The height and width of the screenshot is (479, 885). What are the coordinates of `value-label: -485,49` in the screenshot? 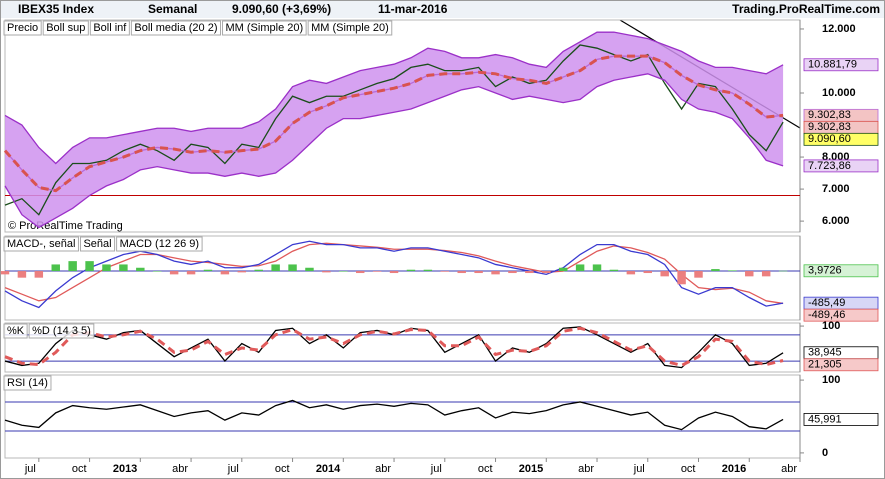 It's located at (826, 303).